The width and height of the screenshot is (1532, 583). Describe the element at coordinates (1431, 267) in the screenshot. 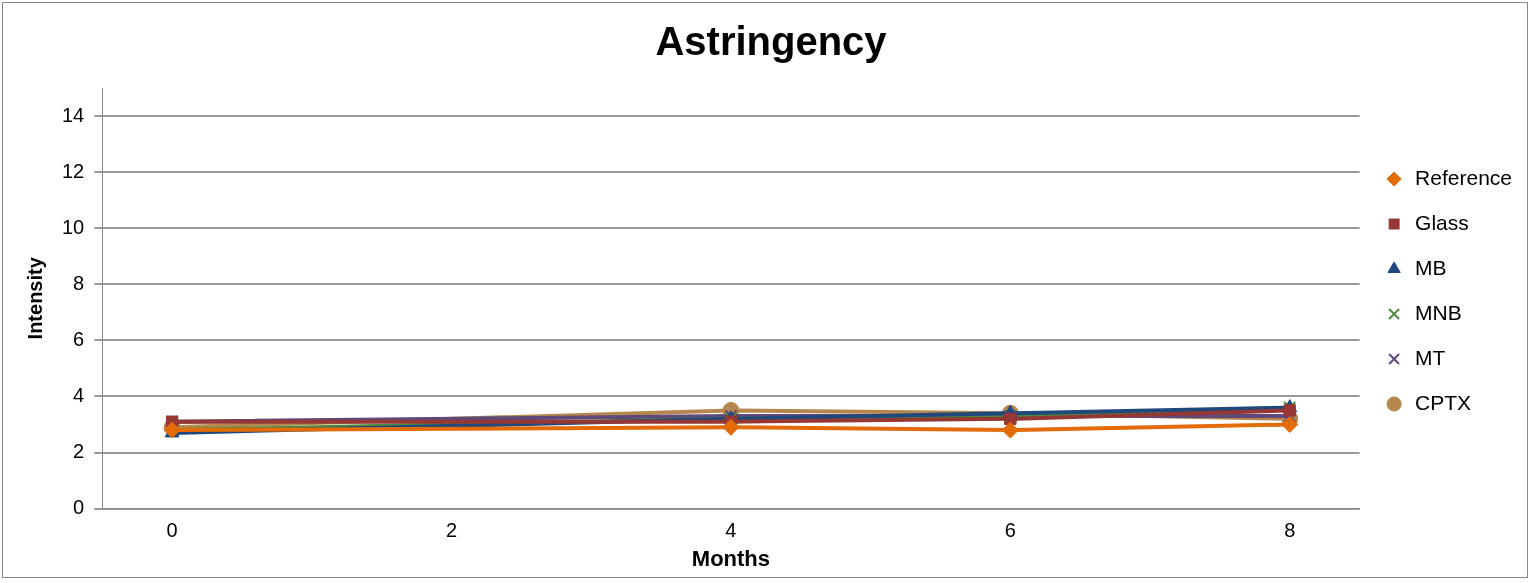

I see `legend-label: MB` at that location.